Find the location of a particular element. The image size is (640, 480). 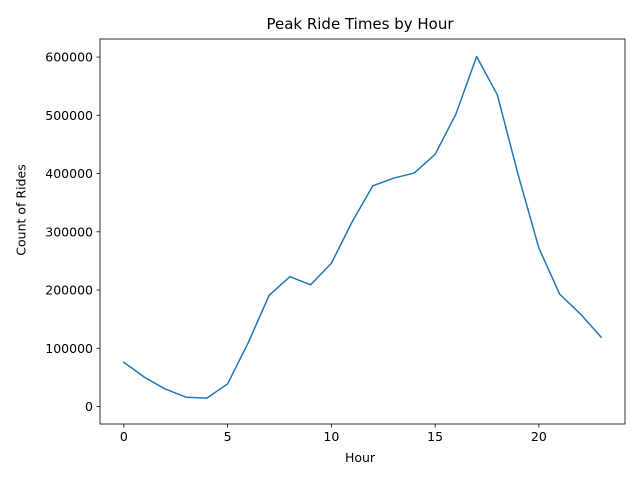

x-tick-label: 20 is located at coordinates (539, 436).